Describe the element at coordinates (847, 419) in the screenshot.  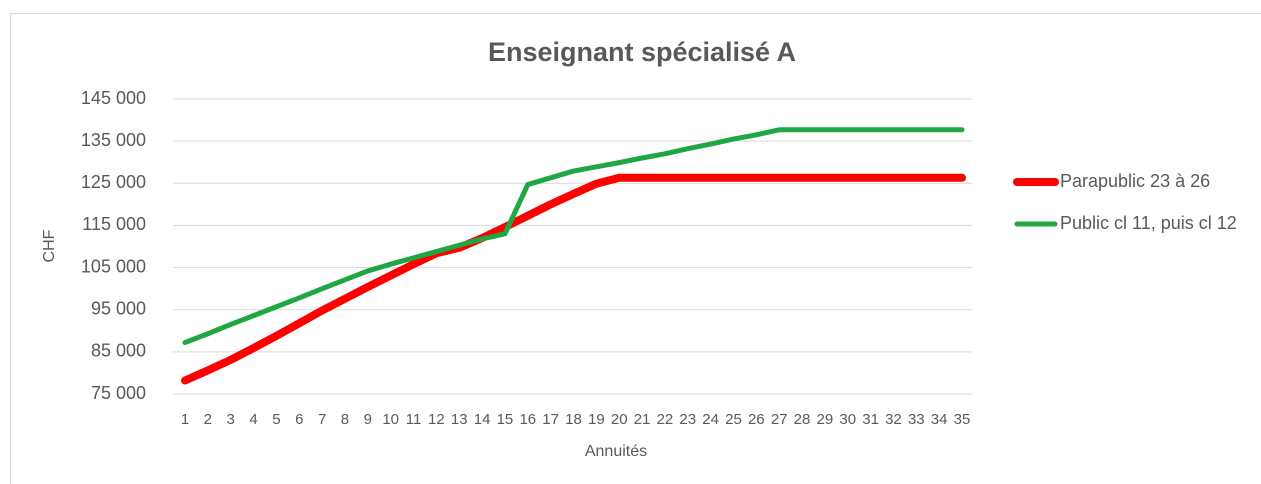
I see `x-tick-label: 30` at that location.